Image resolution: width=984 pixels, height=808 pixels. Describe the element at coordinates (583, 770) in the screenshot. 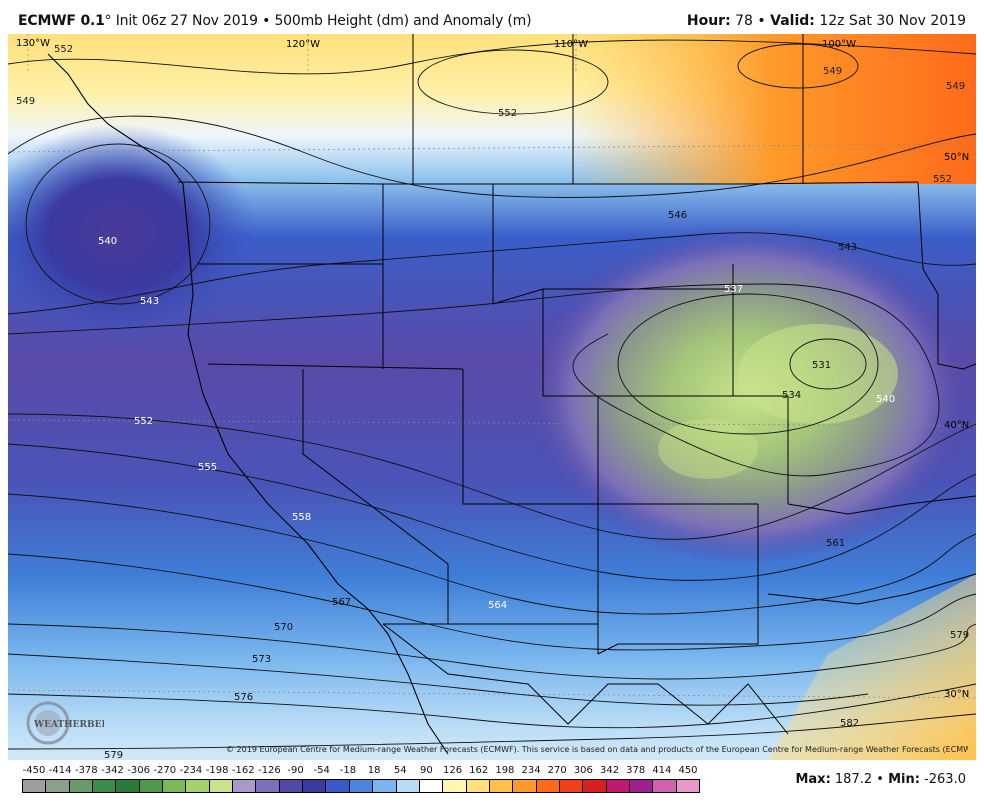

I see `colorbar-tick-label: 306` at that location.